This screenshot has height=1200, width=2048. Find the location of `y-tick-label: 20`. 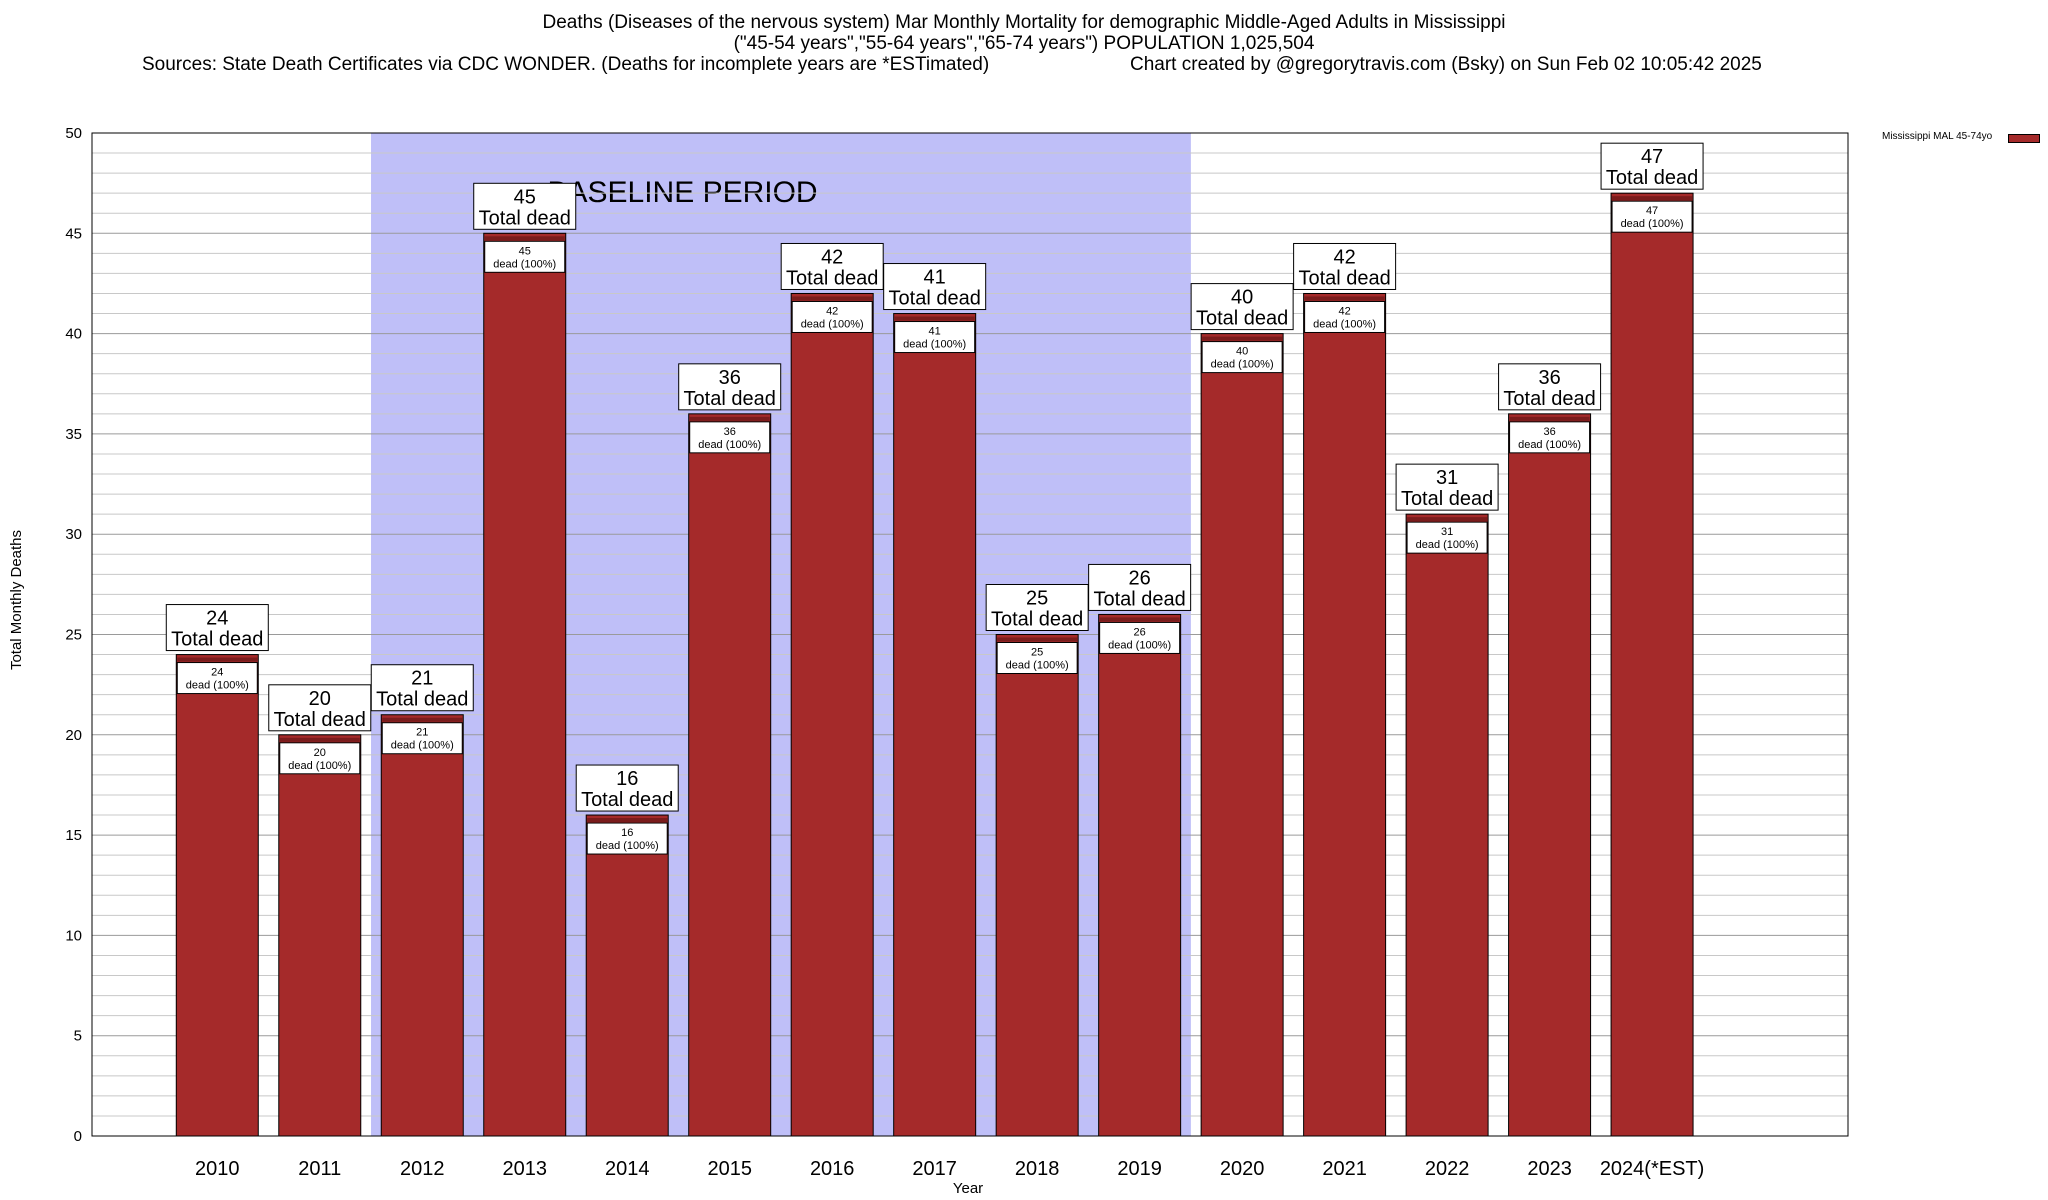

y-tick-label: 20 is located at coordinates (73, 735).